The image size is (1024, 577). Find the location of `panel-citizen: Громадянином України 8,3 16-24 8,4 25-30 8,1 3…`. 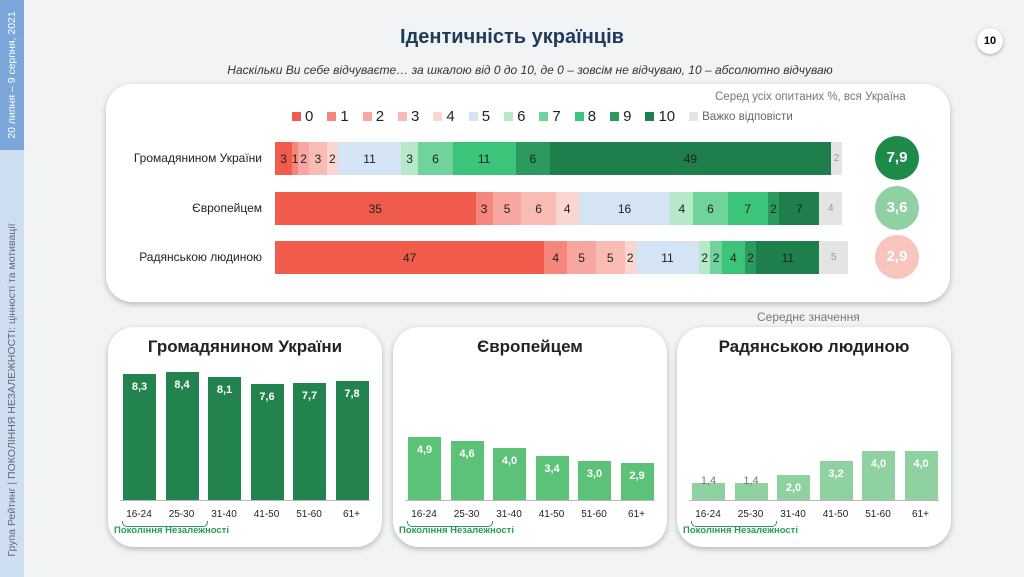

panel-citizen: Громадянином України 8,3 16-24 8,4 25-30 8,1 3… is located at coordinates (245, 437).